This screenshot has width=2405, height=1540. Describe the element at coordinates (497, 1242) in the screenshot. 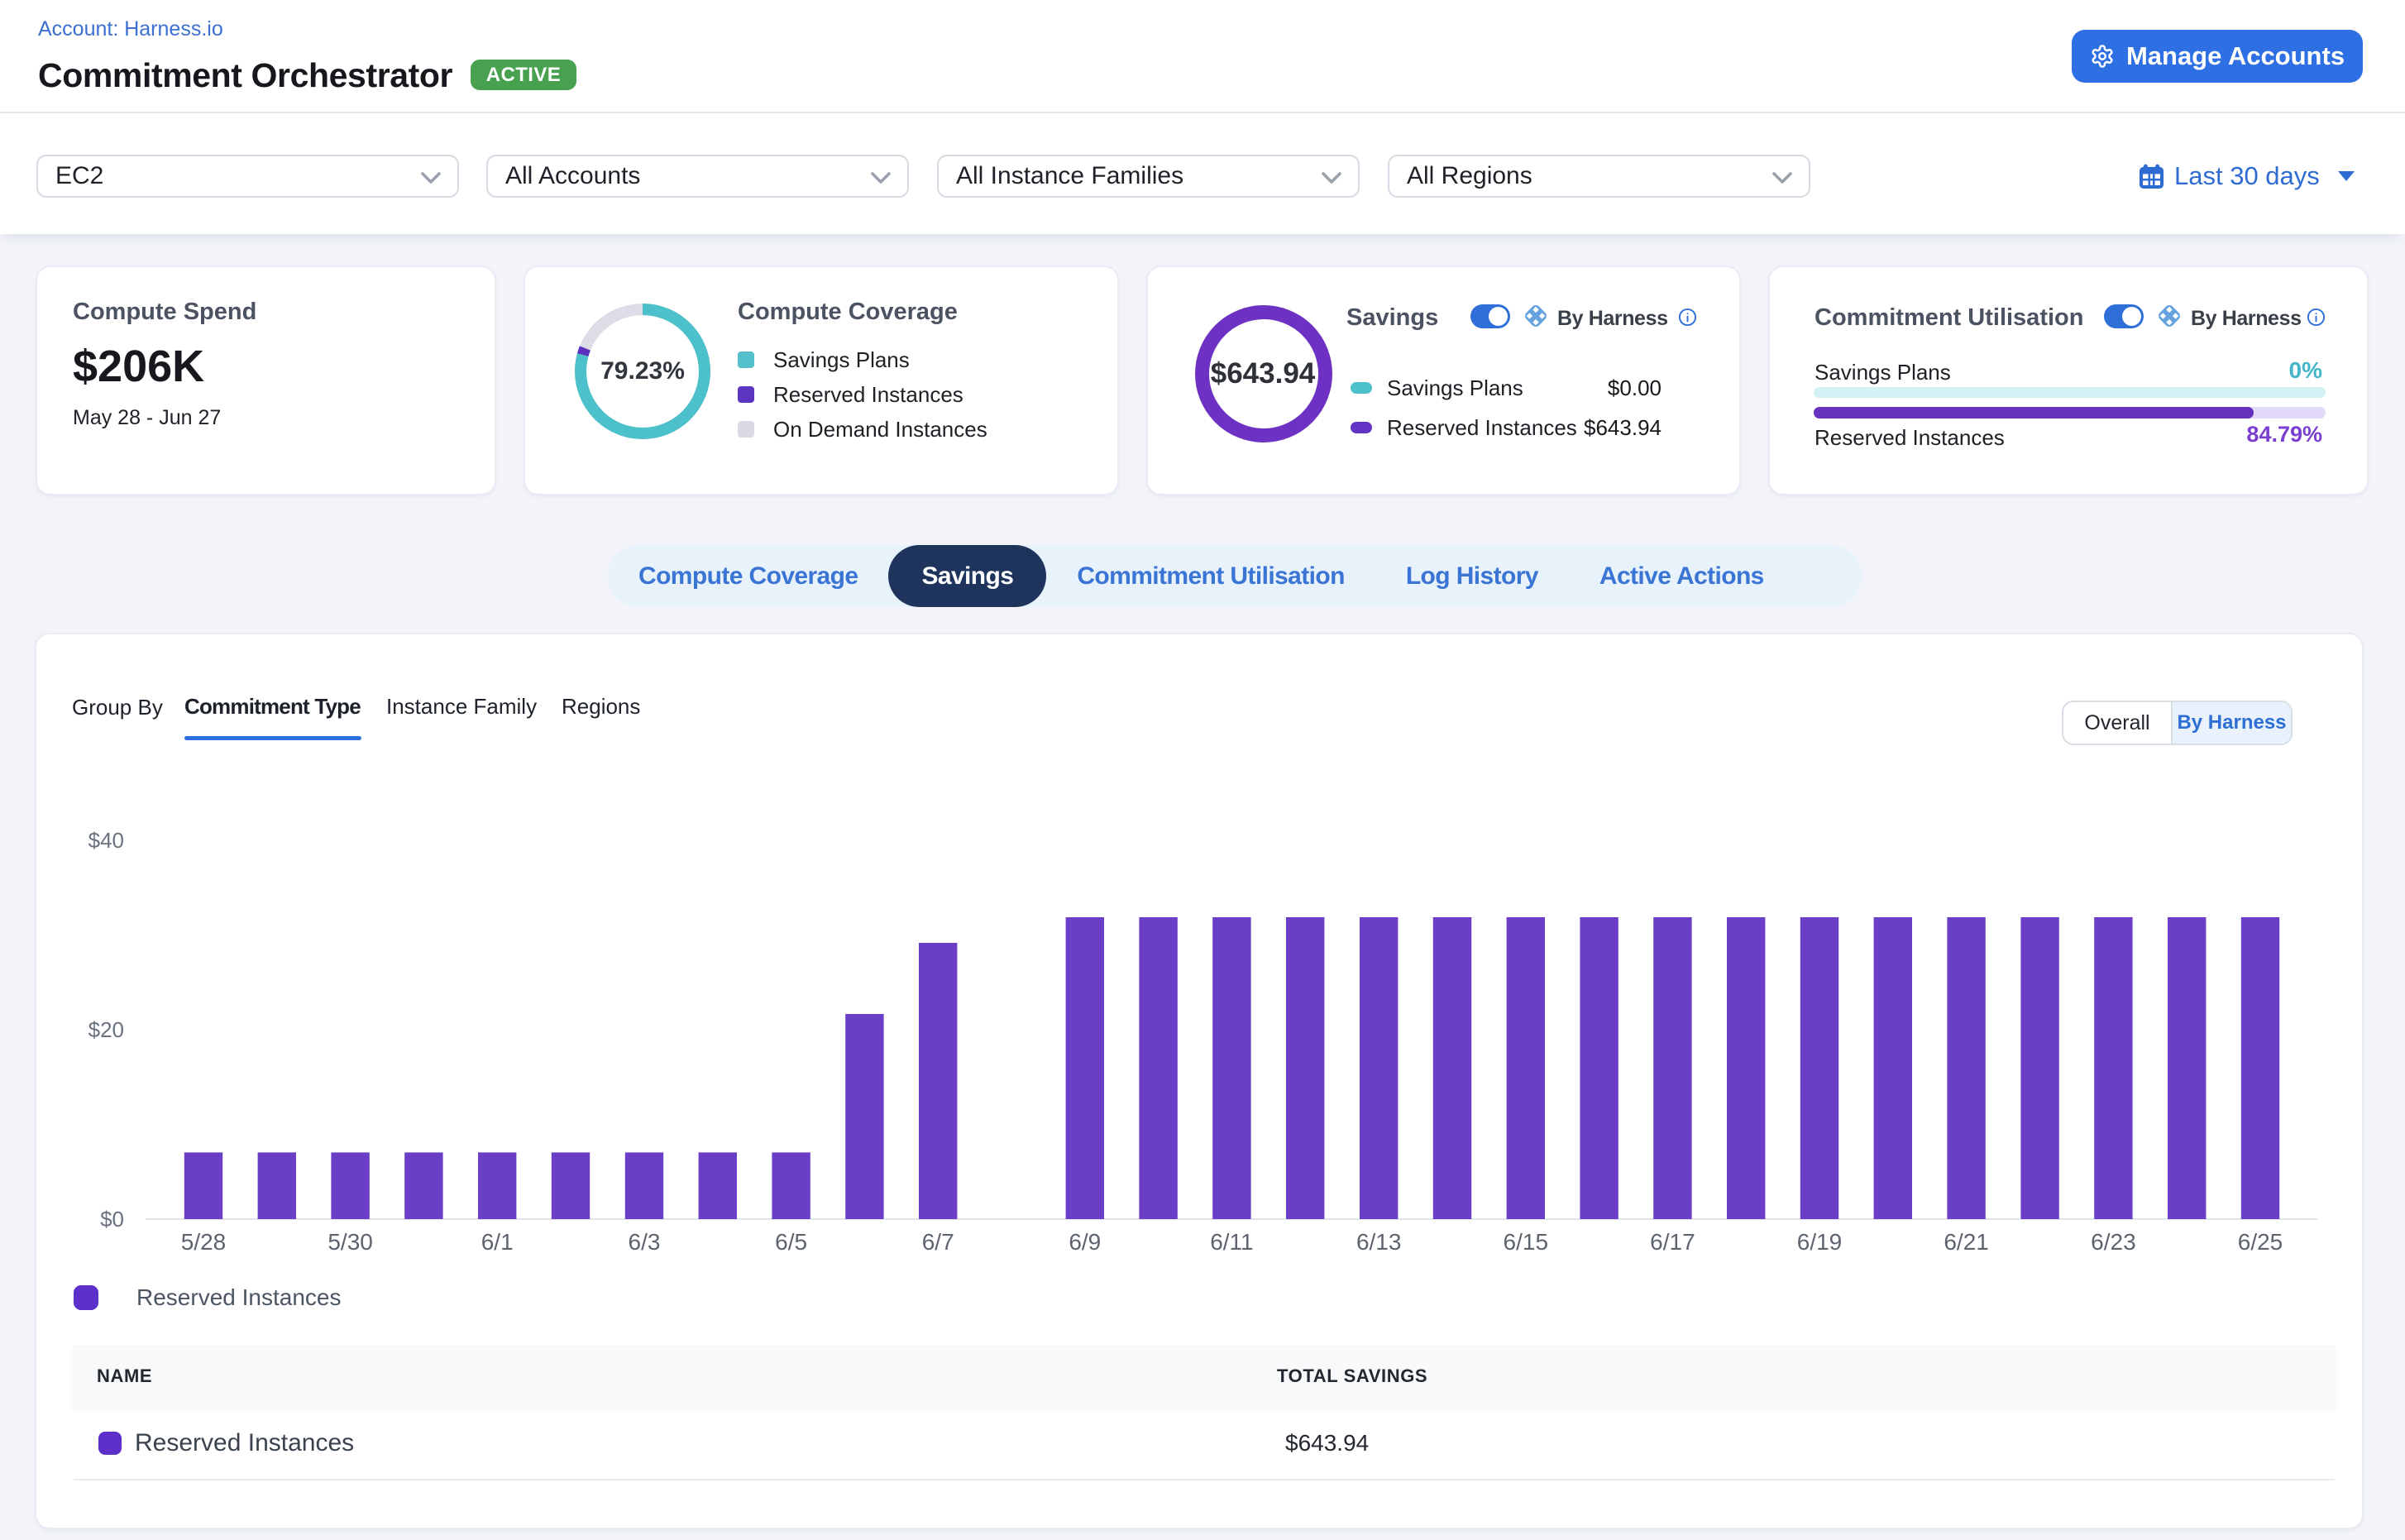

I see `svg-text: 6/1` at that location.